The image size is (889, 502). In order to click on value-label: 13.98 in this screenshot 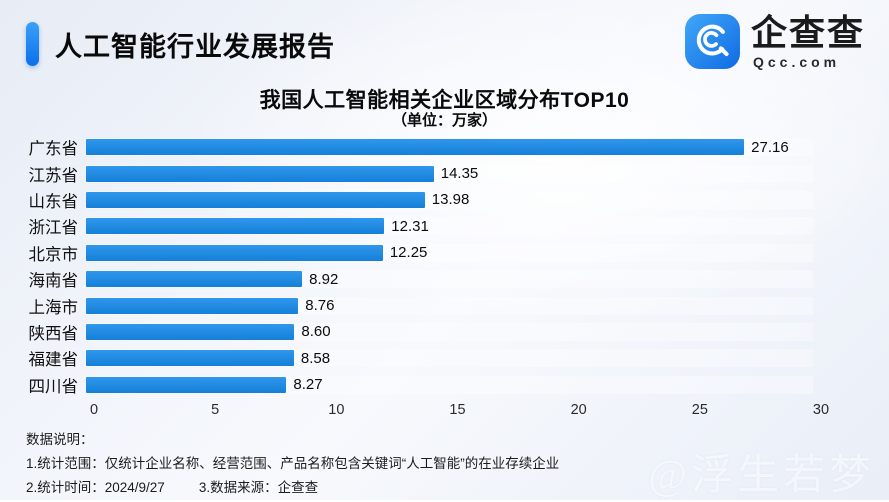, I will do `click(450, 200)`.